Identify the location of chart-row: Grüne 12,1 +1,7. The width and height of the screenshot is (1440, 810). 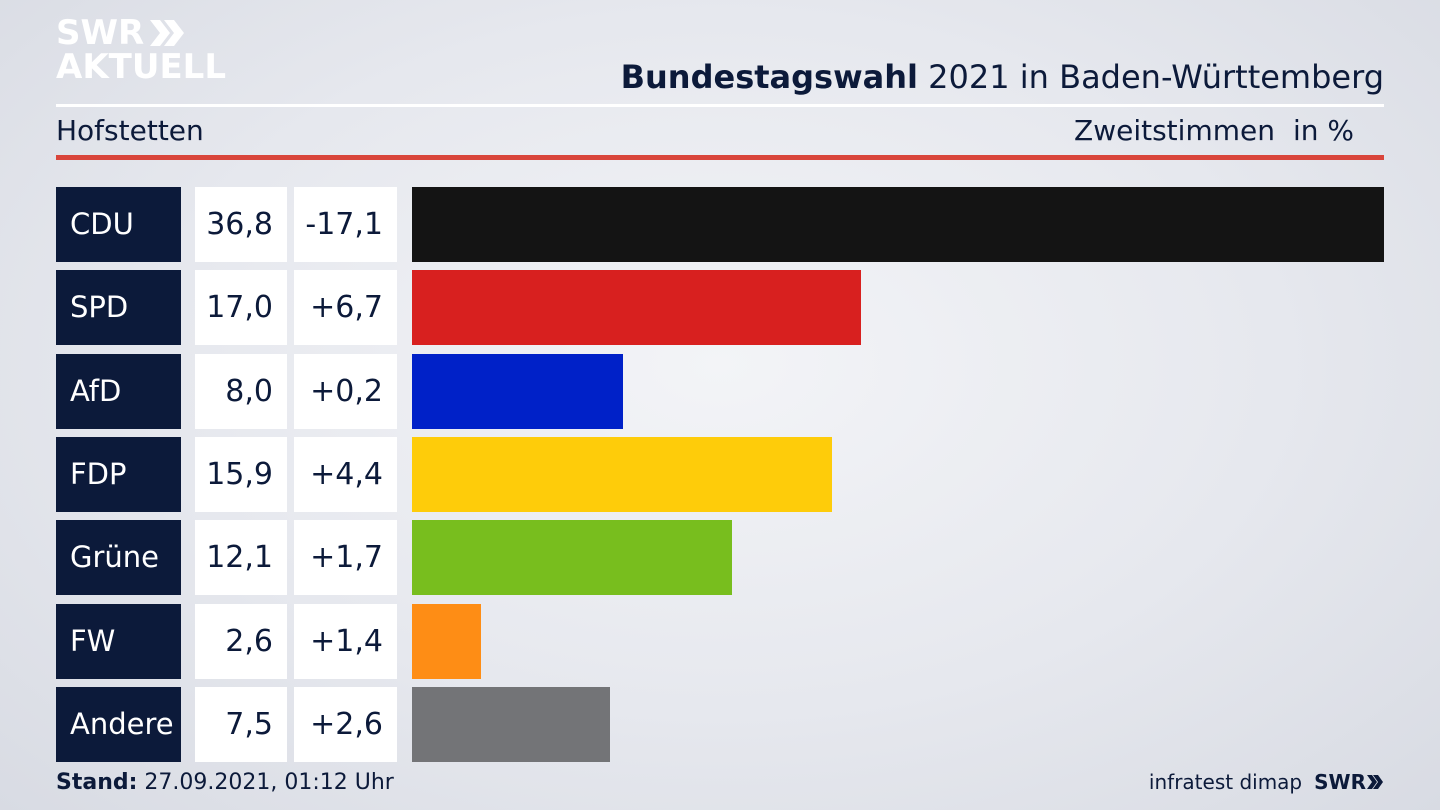
(720, 557).